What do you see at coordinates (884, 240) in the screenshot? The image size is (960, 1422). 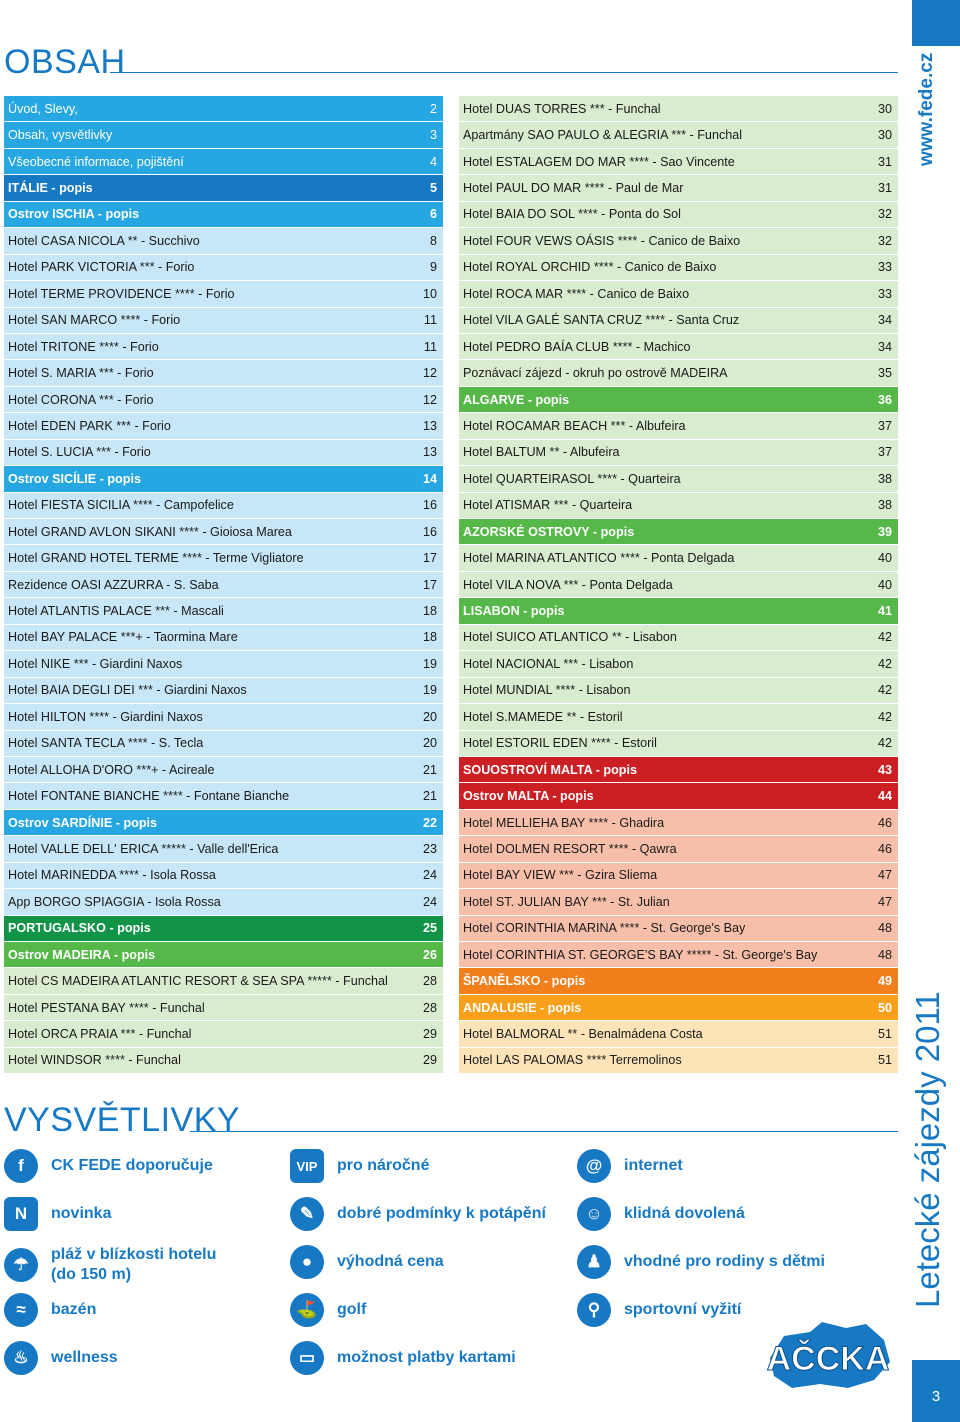 I see `toc-entry-page: 32` at bounding box center [884, 240].